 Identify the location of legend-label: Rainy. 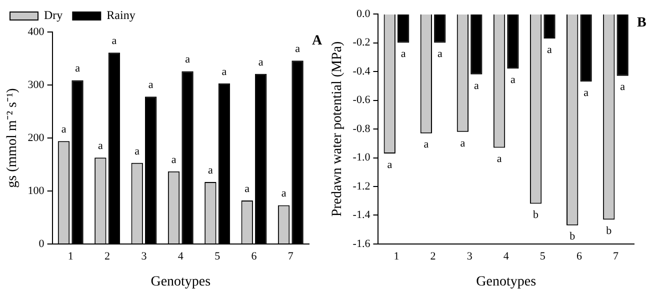
(121, 15).